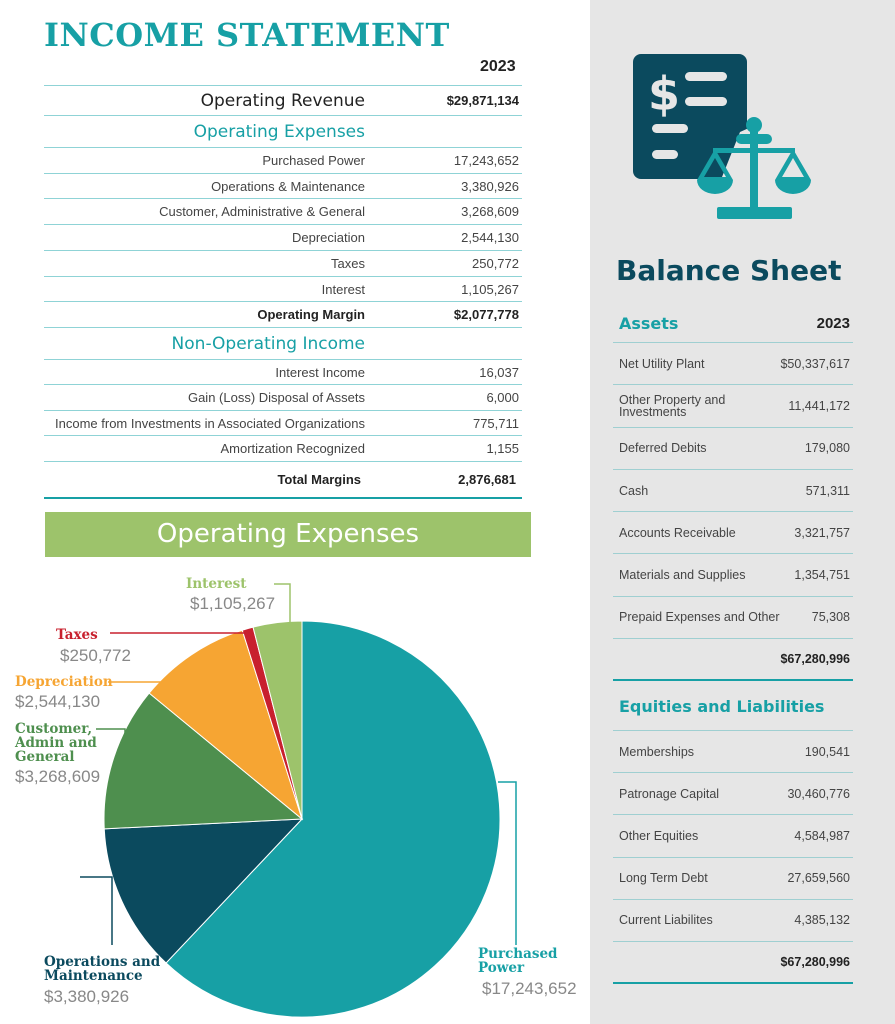 The image size is (895, 1024). I want to click on pie-slice-interest, so click(277, 720).